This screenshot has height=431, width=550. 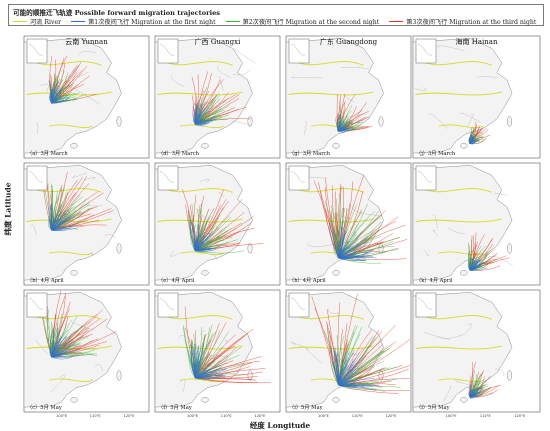 I want to click on panel-label: （k）4月 April, so click(x=434, y=280).